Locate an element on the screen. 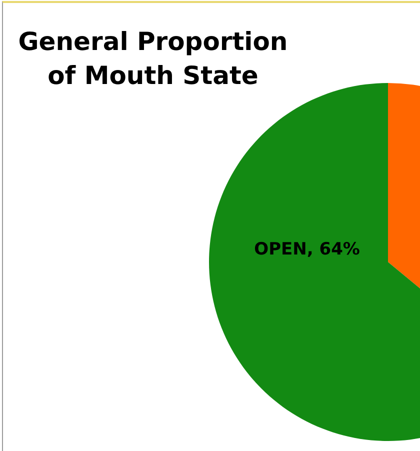 The width and height of the screenshot is (420, 451). slice-label: OPEN, 64% is located at coordinates (307, 250).